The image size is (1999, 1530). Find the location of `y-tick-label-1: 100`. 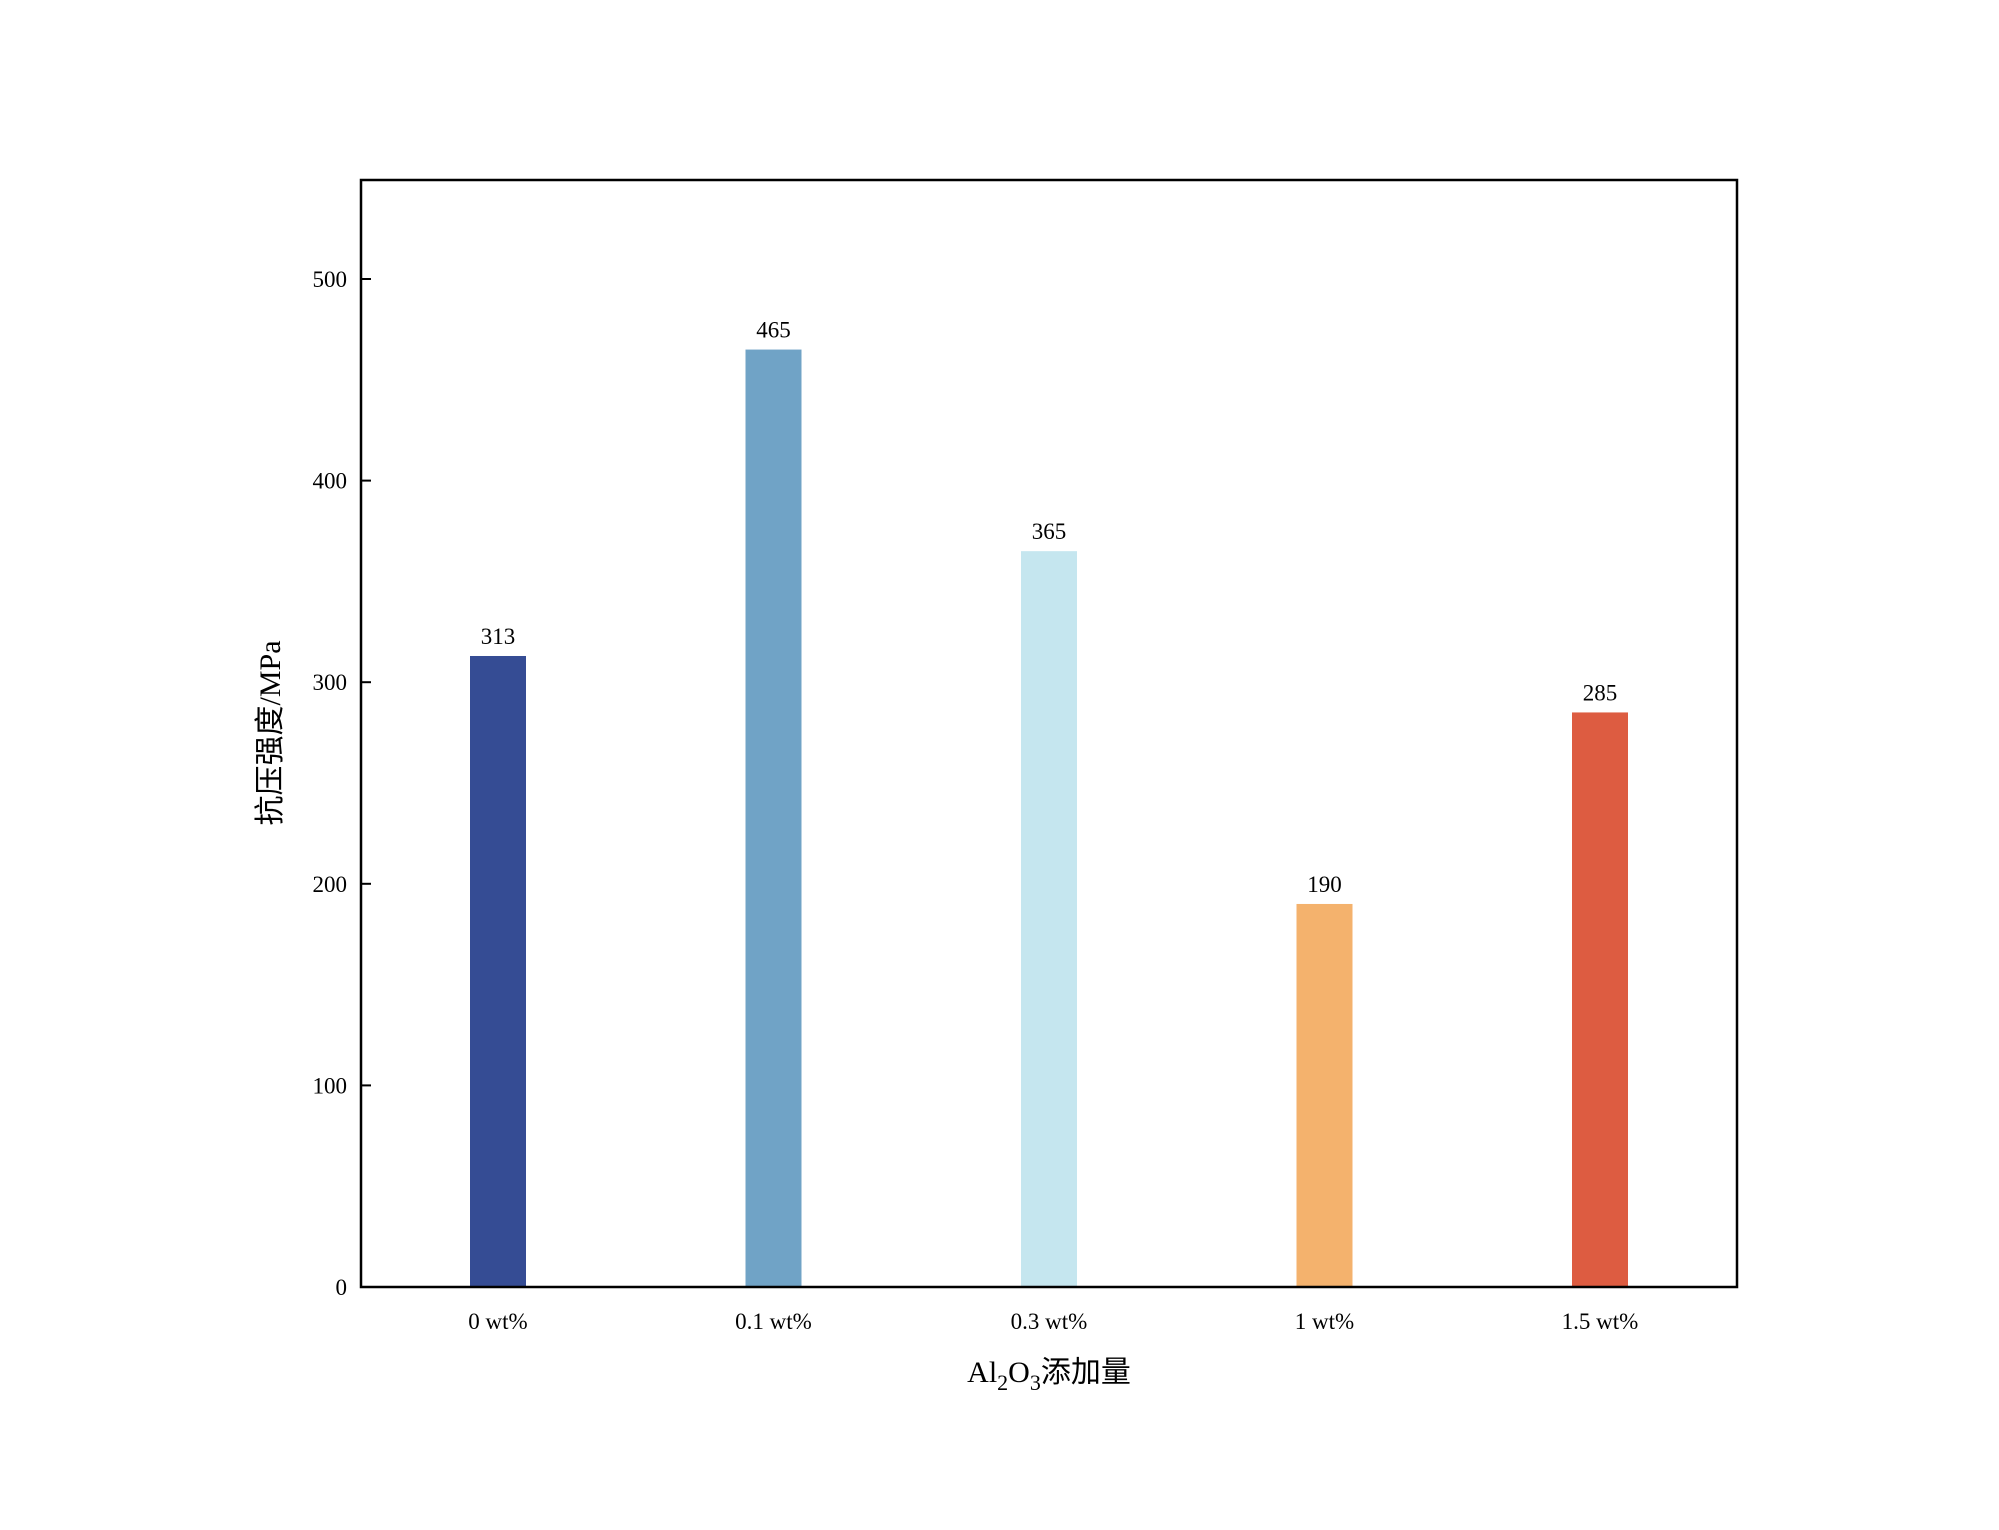

y-tick-label-1: 100 is located at coordinates (330, 1085).